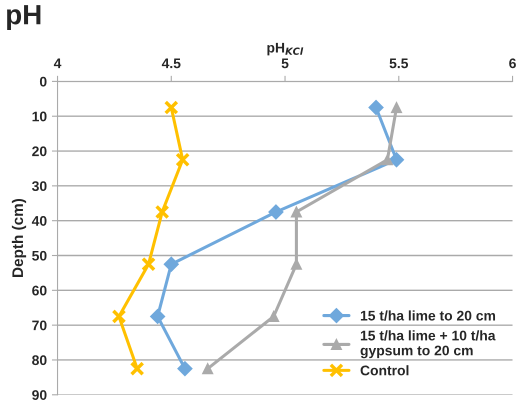 The height and width of the screenshot is (407, 523). Describe the element at coordinates (285, 49) in the screenshot. I see `x-axis-title: pH$_{KCl}$` at that location.